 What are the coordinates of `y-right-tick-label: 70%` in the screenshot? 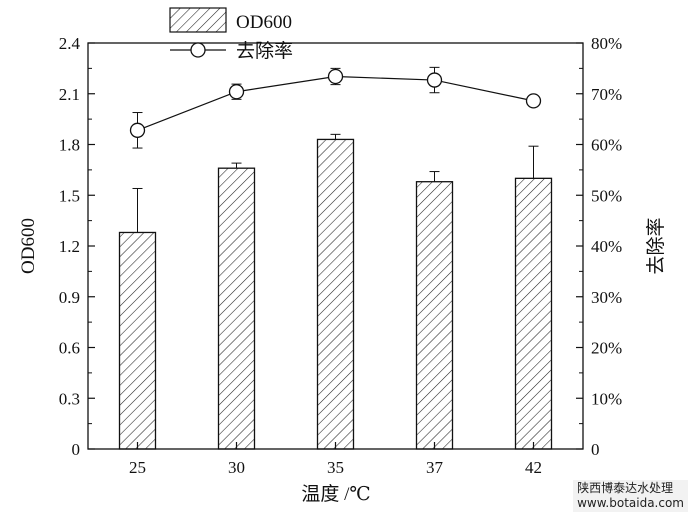 It's located at (606, 94).